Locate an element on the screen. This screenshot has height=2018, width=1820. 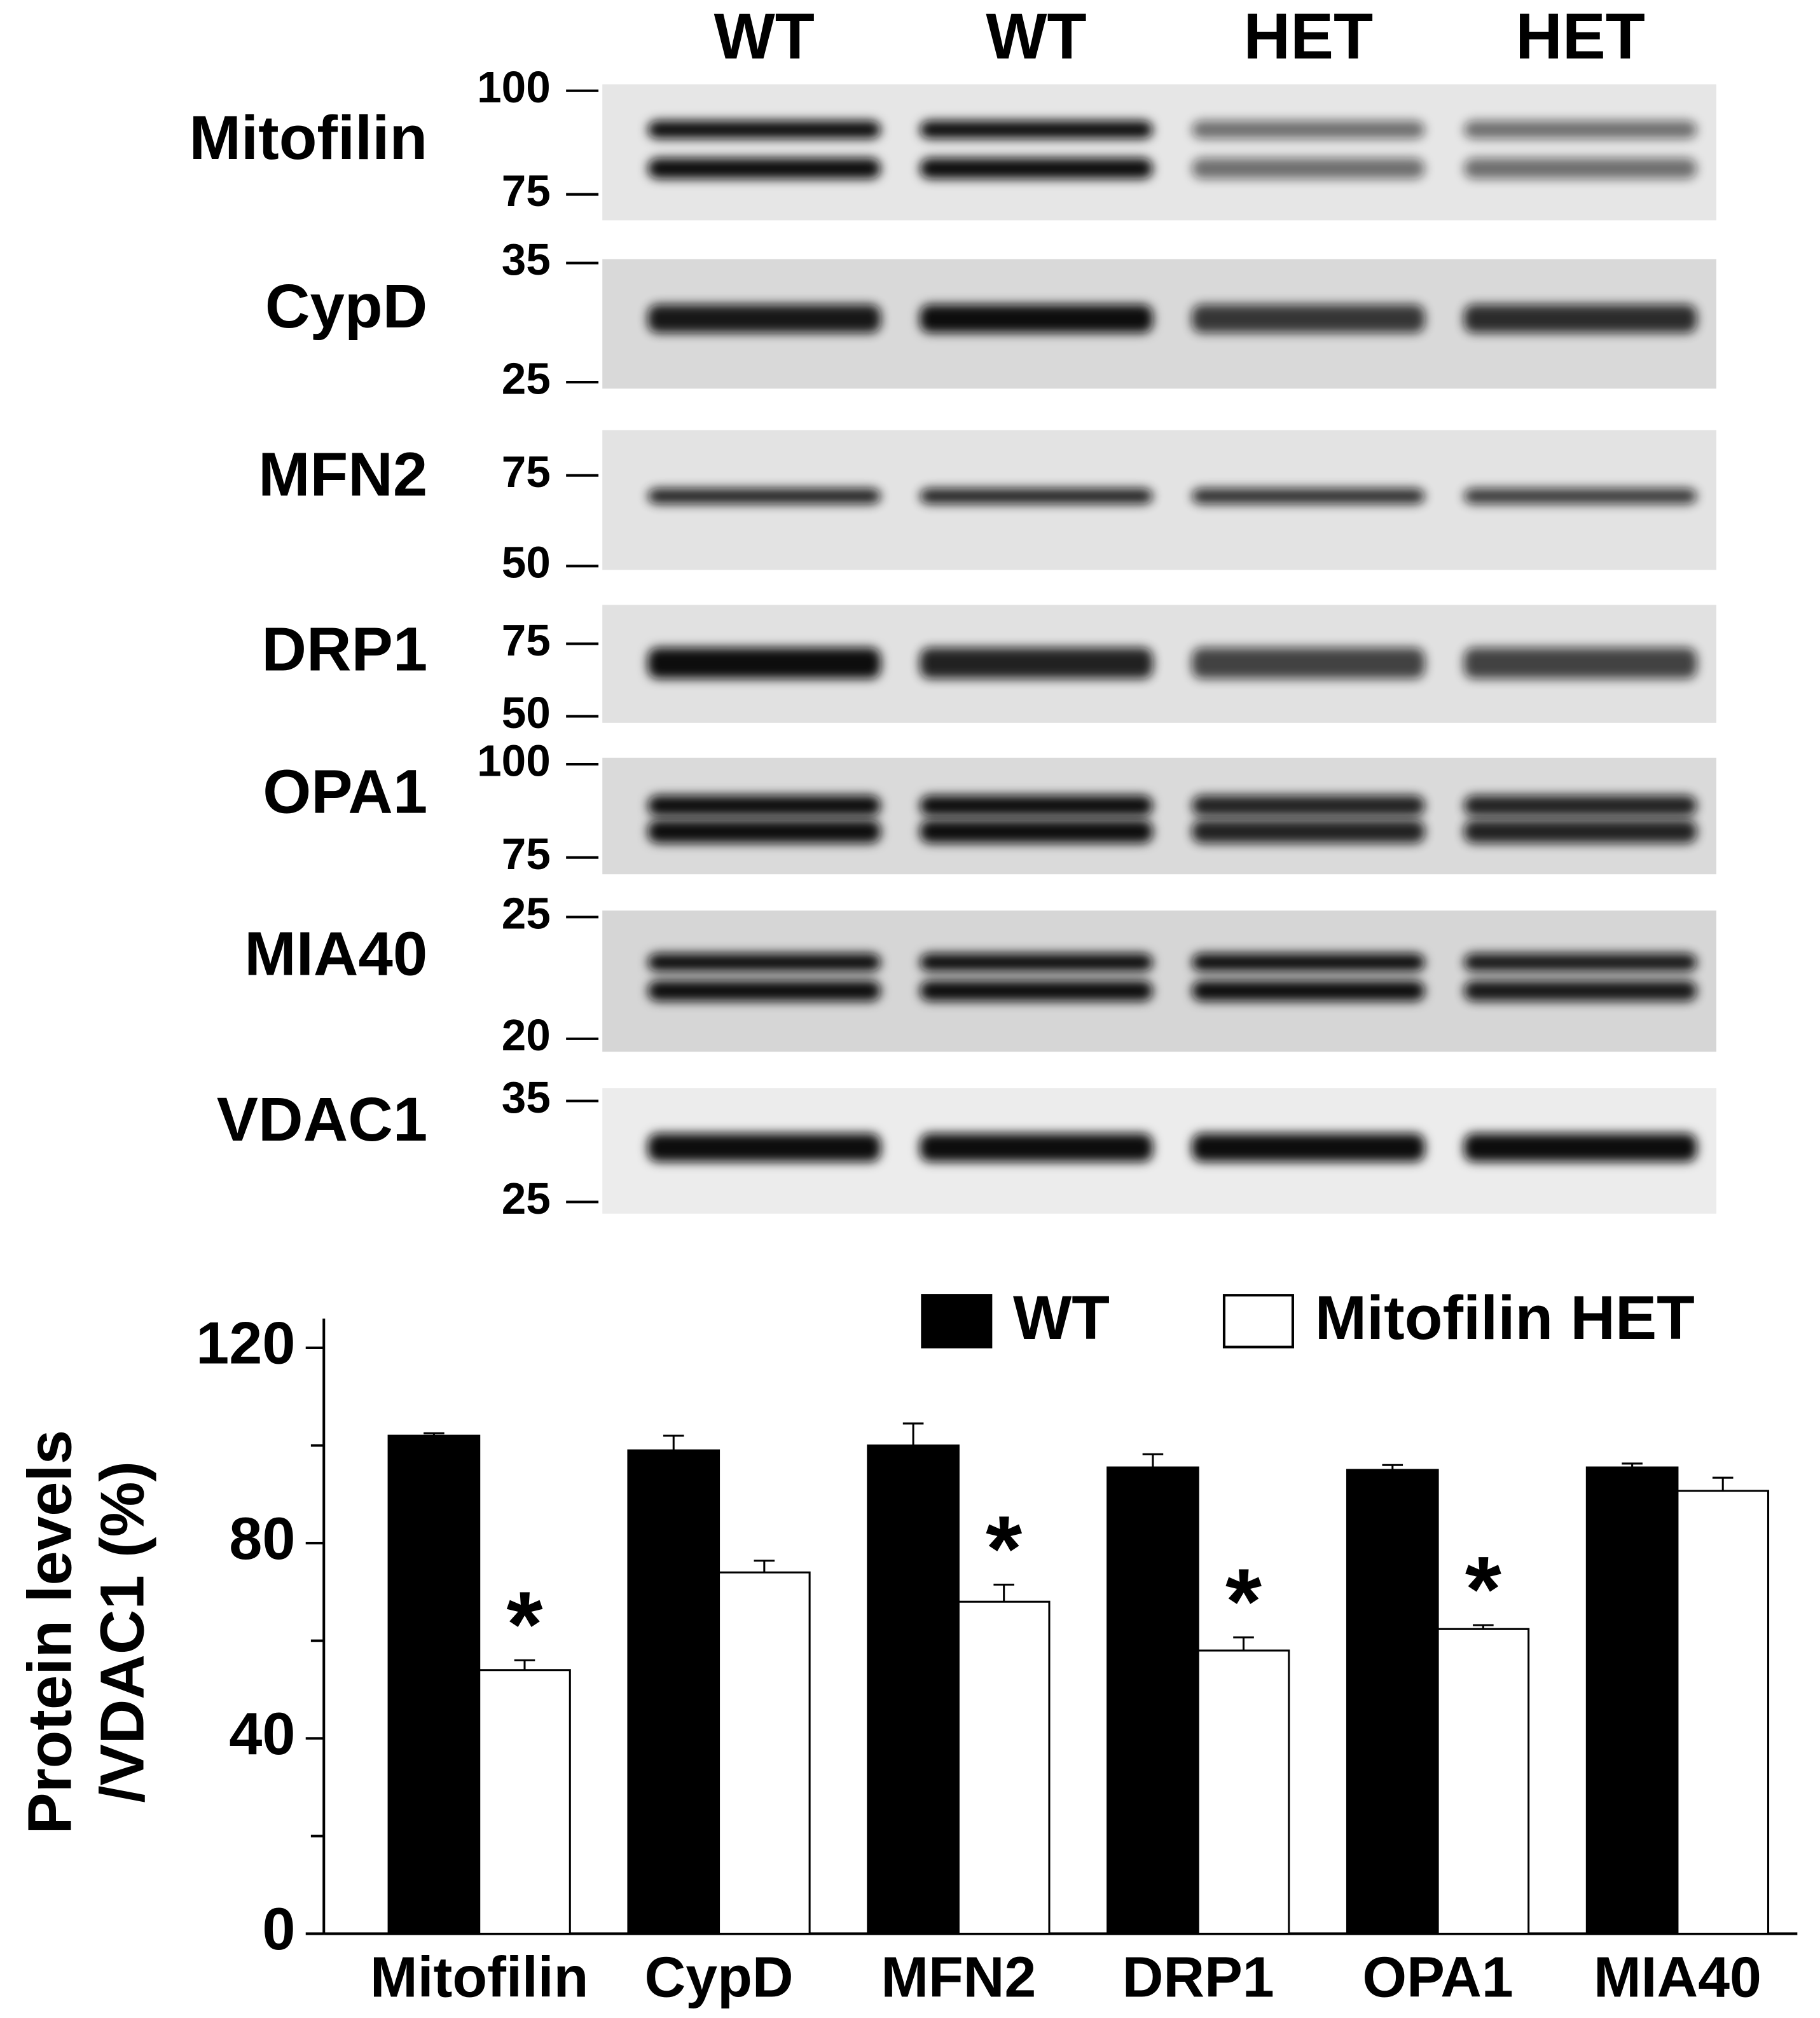
x-tick-label: Mitofilin is located at coordinates (479, 1977).